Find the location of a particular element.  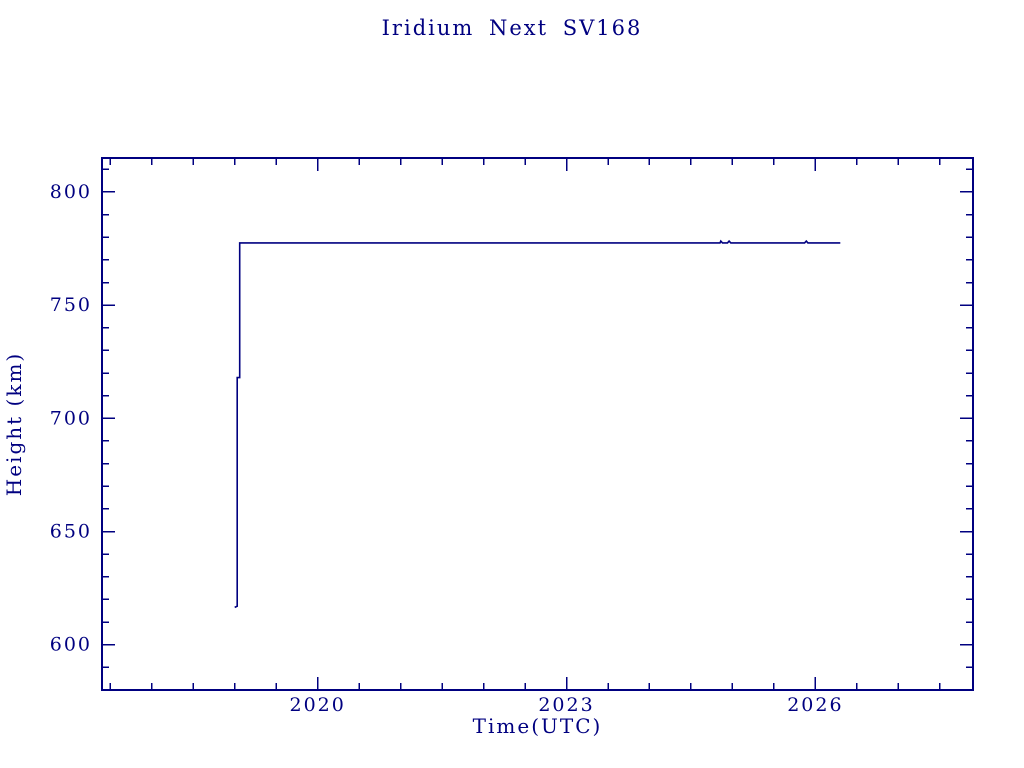

x-tick-label: 2026 is located at coordinates (815, 705).